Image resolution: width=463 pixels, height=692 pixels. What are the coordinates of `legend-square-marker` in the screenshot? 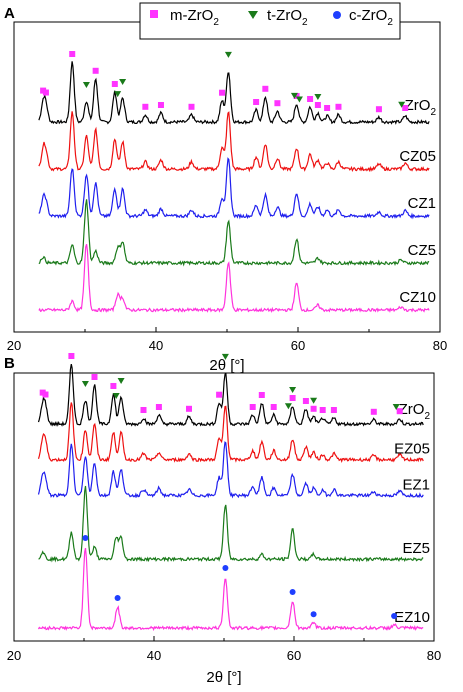 It's located at (154, 14).